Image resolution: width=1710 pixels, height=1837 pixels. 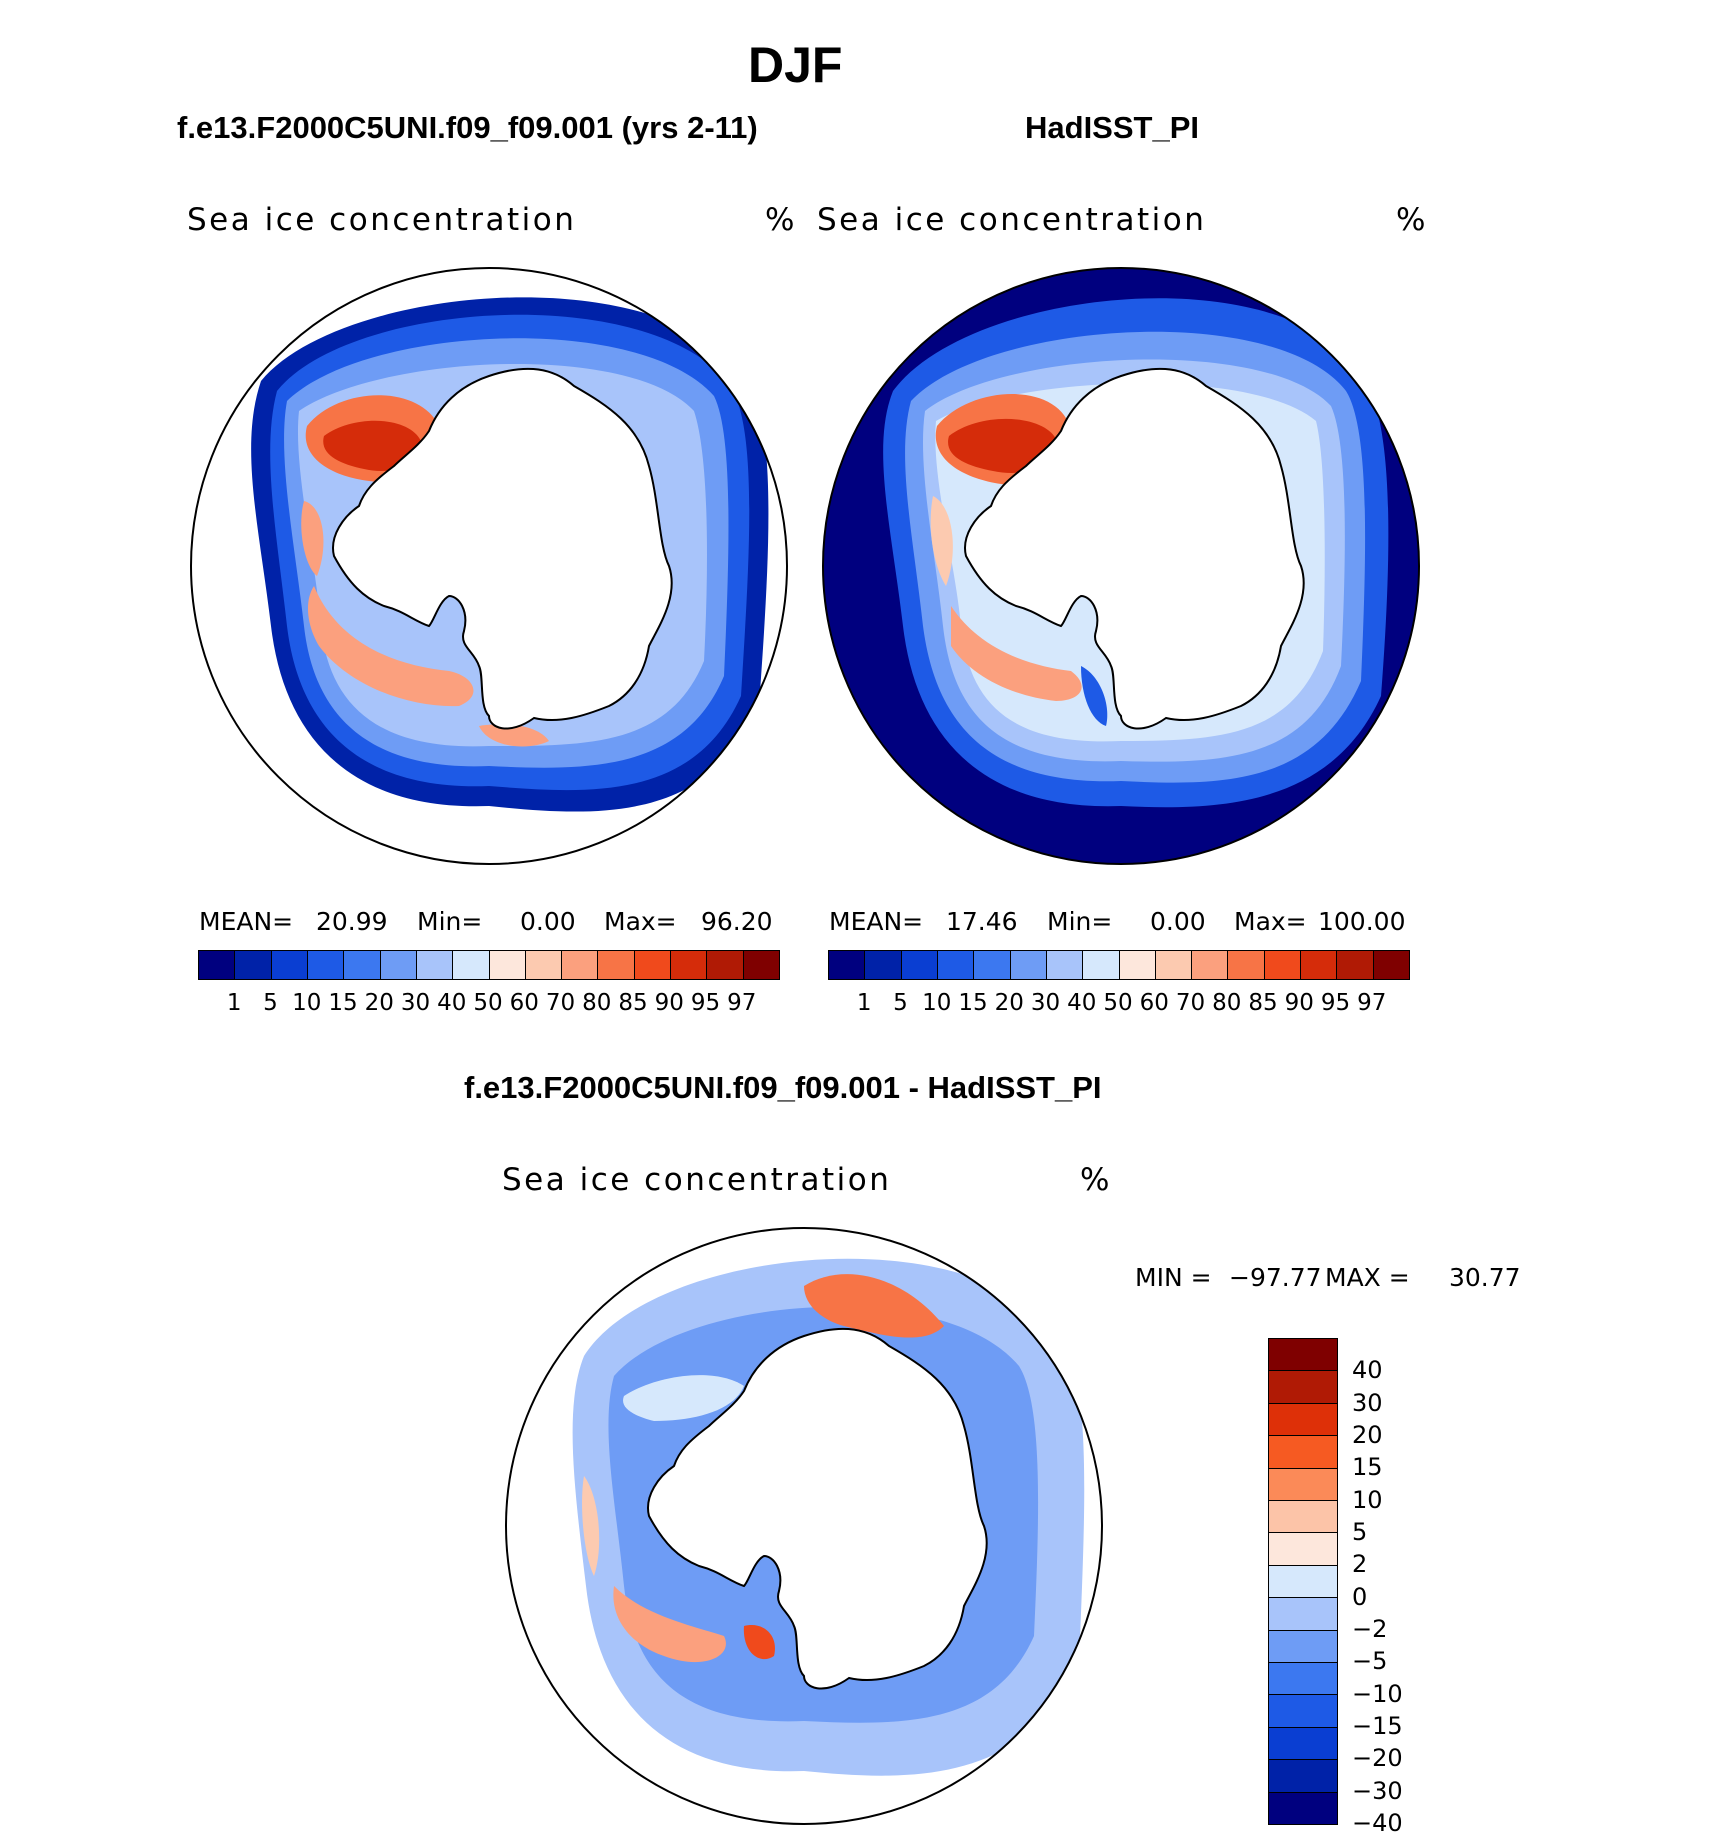 I want to click on panel-1-max-label: Max=, so click(x=640, y=921).